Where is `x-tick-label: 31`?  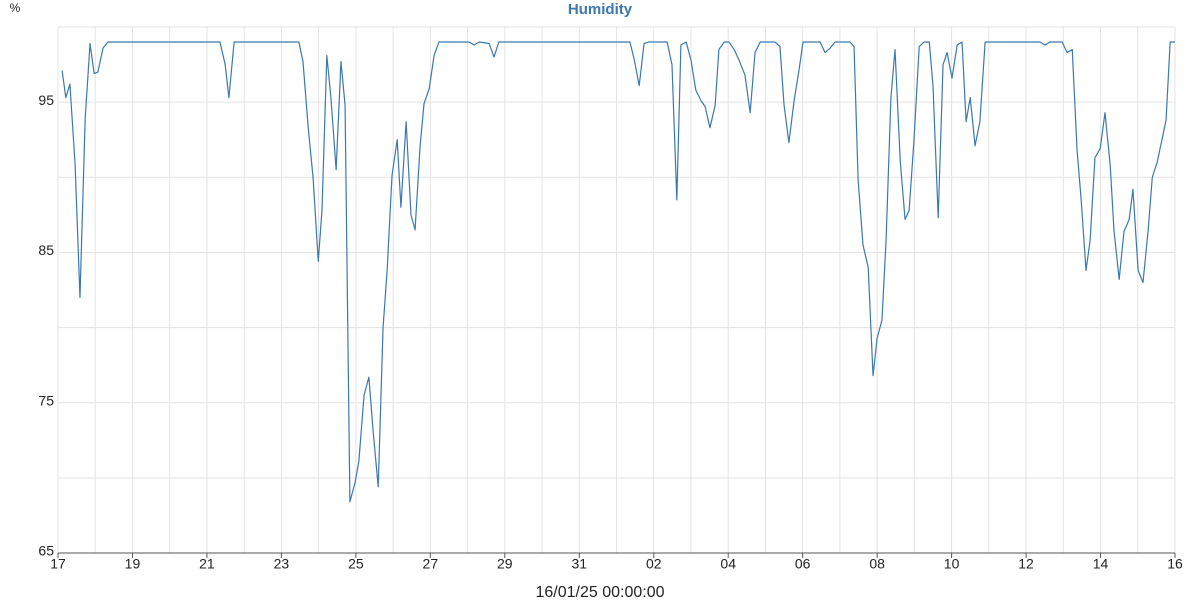
x-tick-label: 31 is located at coordinates (579, 564).